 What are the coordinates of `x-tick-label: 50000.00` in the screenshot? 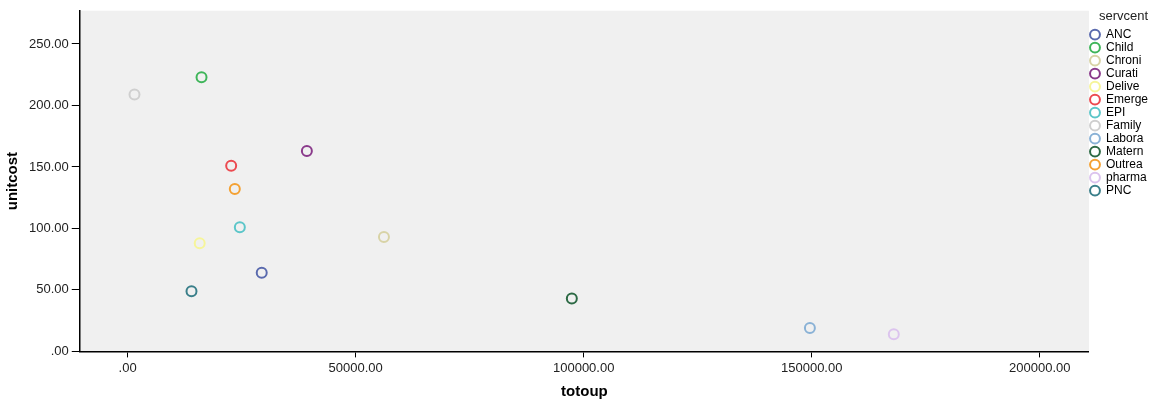 It's located at (355, 367).